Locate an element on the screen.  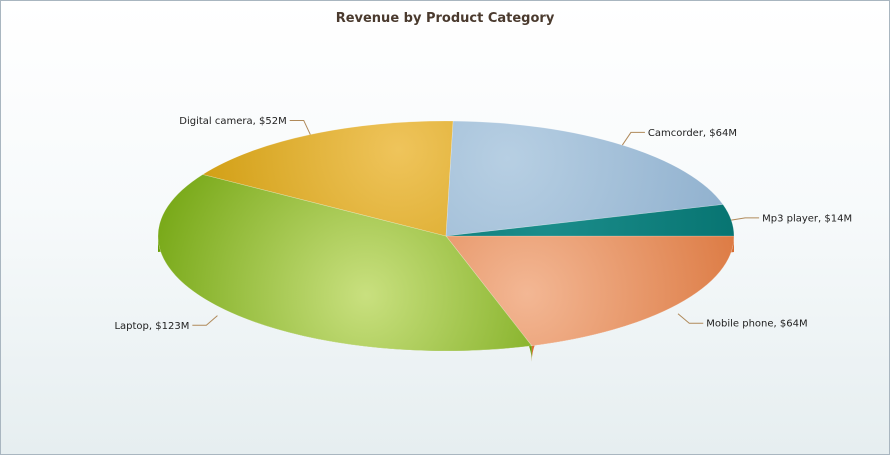
leader-line-mp3-player is located at coordinates (745, 219).